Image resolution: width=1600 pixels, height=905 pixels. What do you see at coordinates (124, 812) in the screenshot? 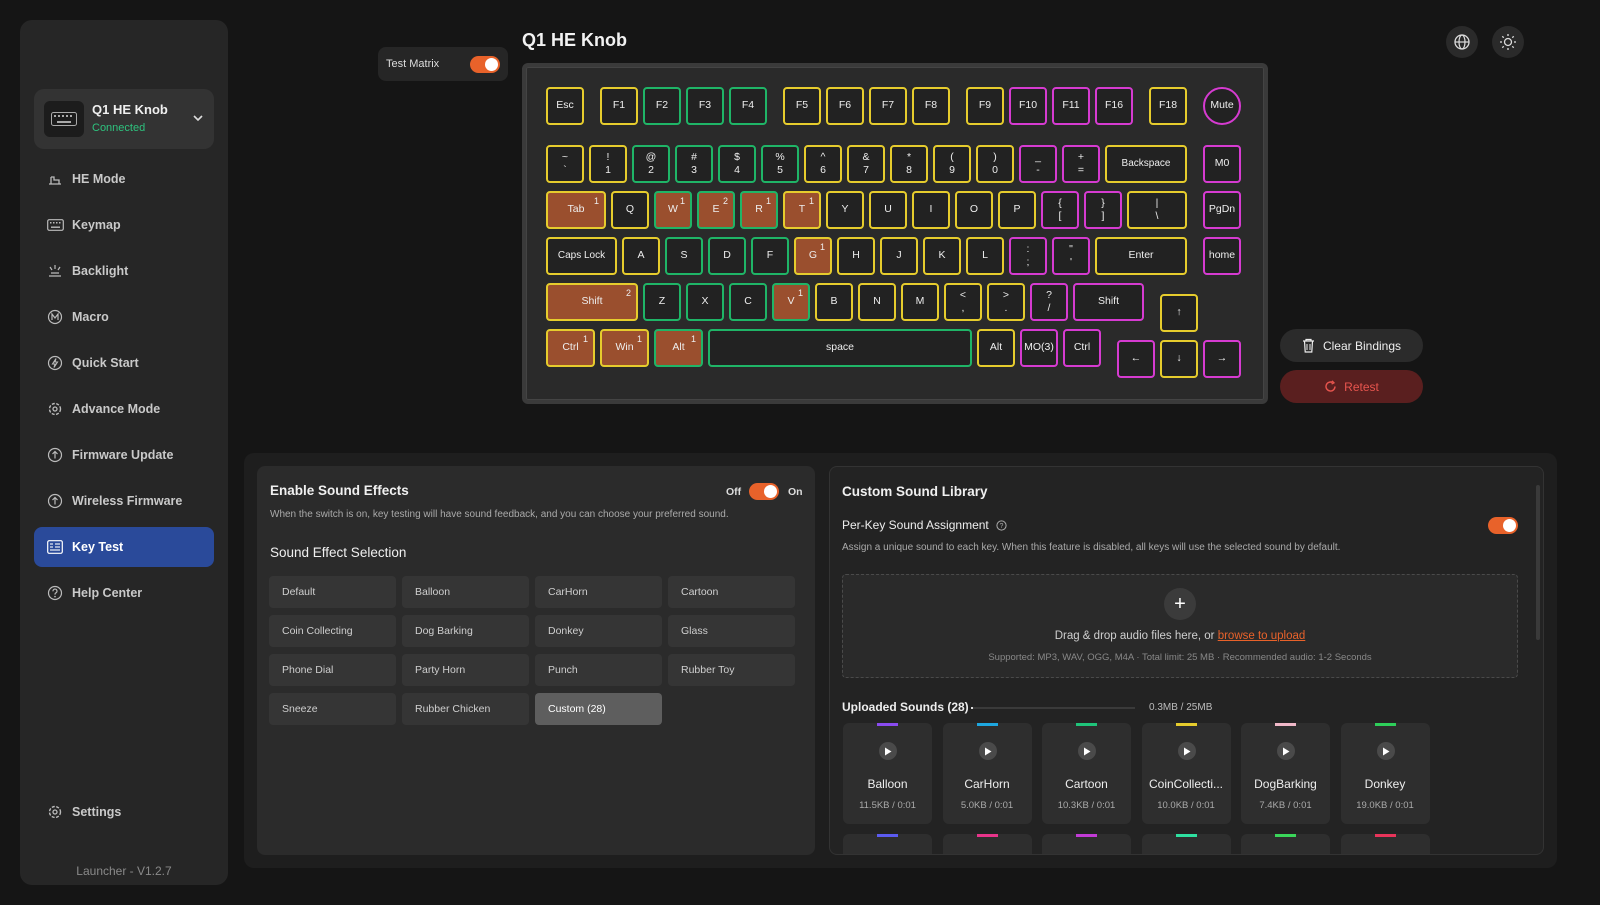
I see `sidebar-item-settings: Settings` at bounding box center [124, 812].